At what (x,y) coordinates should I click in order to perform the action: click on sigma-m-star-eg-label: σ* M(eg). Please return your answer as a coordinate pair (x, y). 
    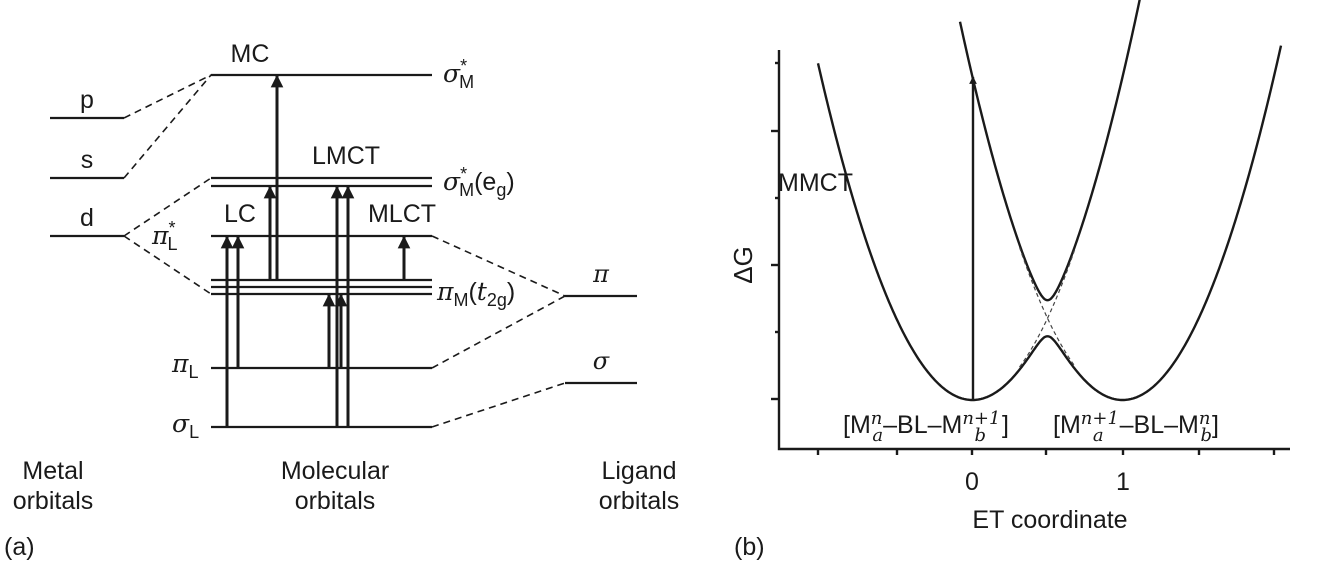
    Looking at the image, I should click on (479, 182).